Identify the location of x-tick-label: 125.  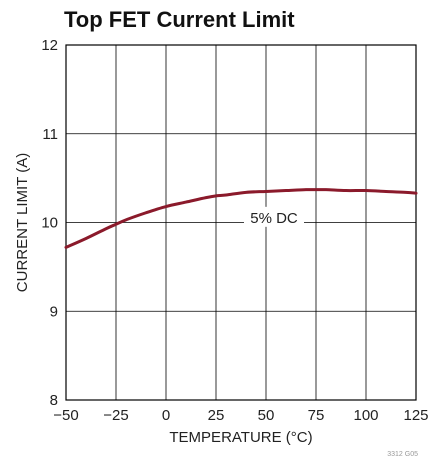
(415, 415).